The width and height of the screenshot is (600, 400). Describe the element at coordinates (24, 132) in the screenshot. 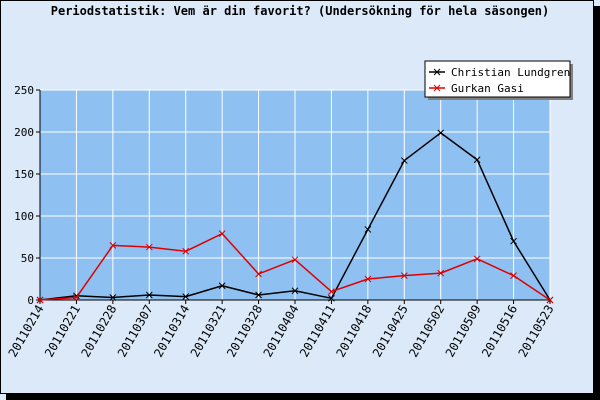

I see `y-tick-label: 200` at that location.